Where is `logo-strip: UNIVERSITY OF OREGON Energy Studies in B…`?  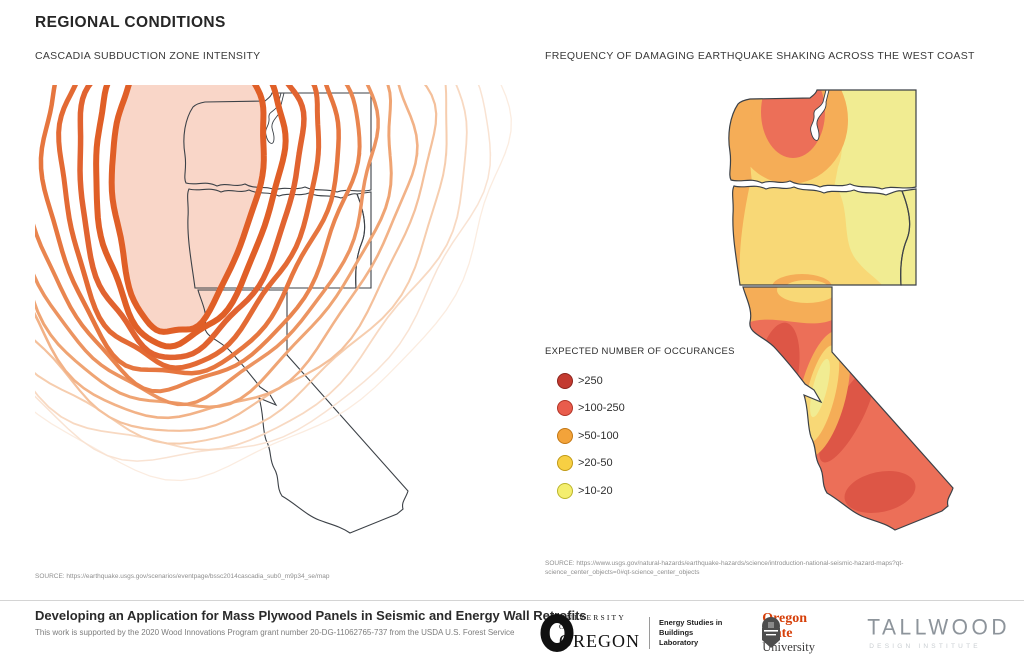 logo-strip: UNIVERSITY OF OREGON Energy Studies in B… is located at coordinates (775, 632).